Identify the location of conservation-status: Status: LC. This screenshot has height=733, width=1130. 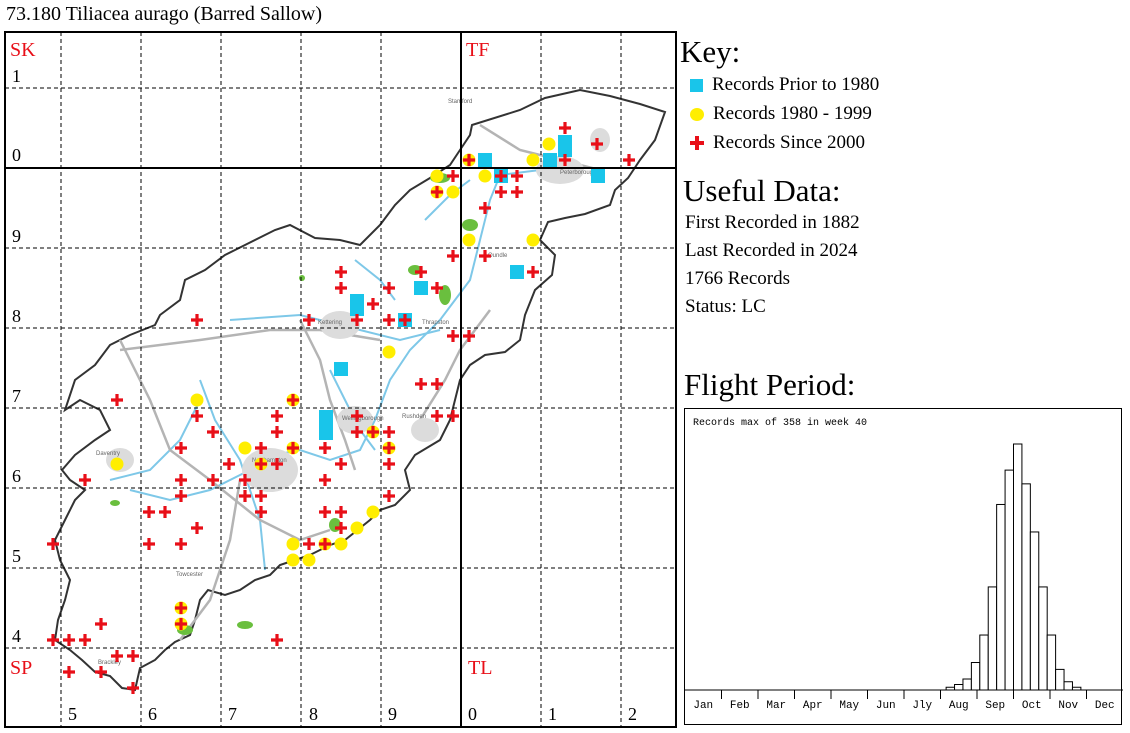
(725, 306).